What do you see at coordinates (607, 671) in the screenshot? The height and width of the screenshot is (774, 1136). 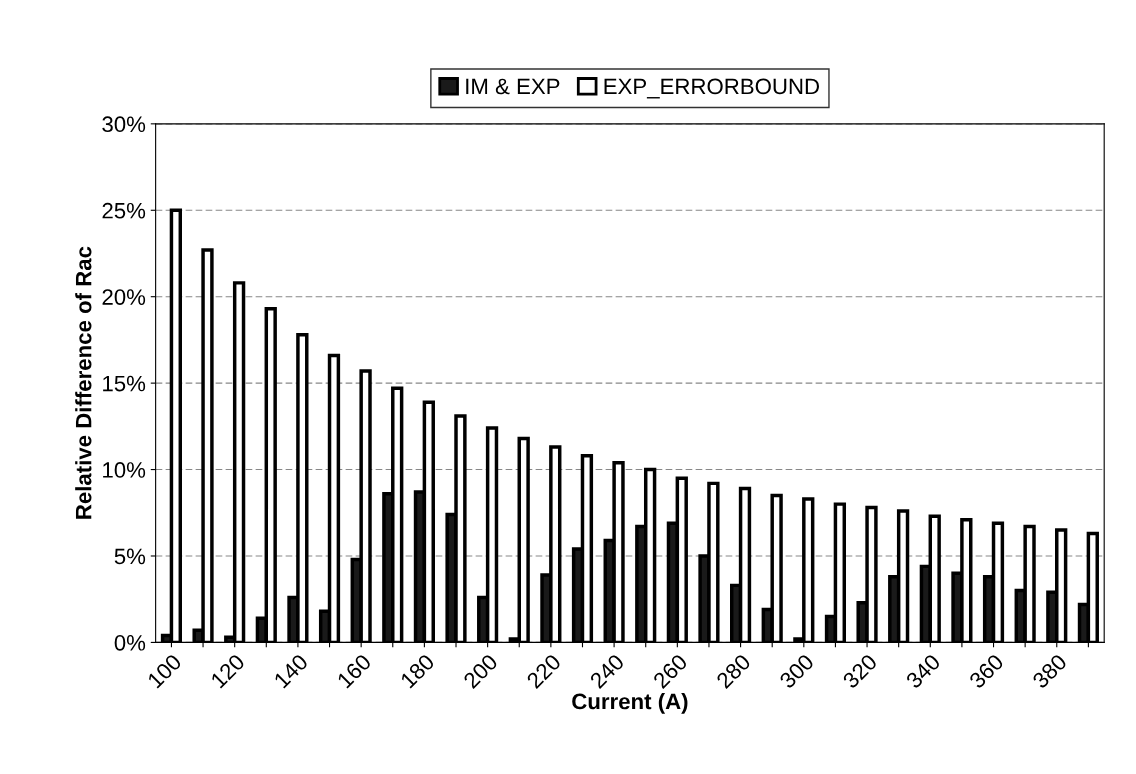 I see `x-tick-label: 240` at bounding box center [607, 671].